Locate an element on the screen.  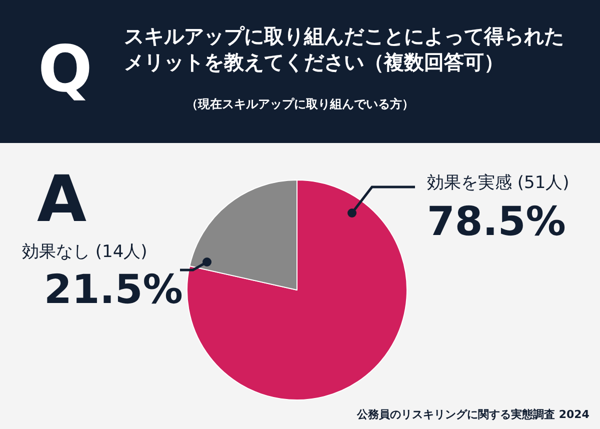
chart-subtitle: （現在スキルアップに取り組んでいる方） is located at coordinates (300, 104).